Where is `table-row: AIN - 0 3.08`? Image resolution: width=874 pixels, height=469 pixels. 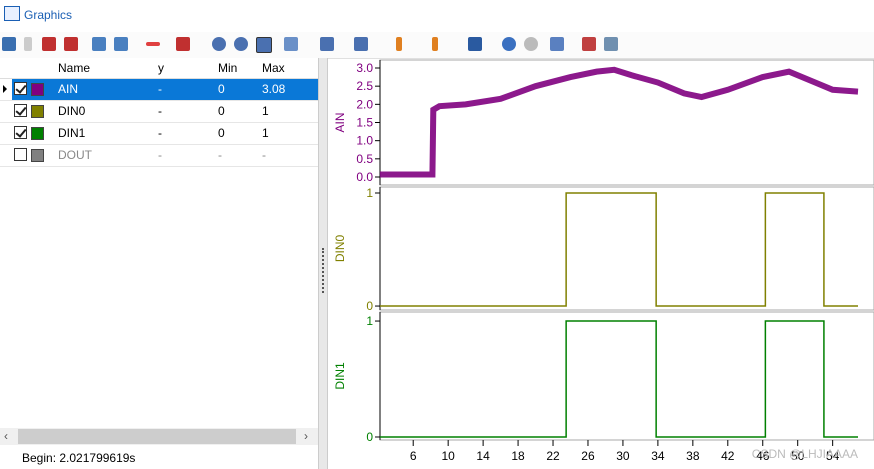
table-row: AIN - 0 3.08 is located at coordinates (159, 90).